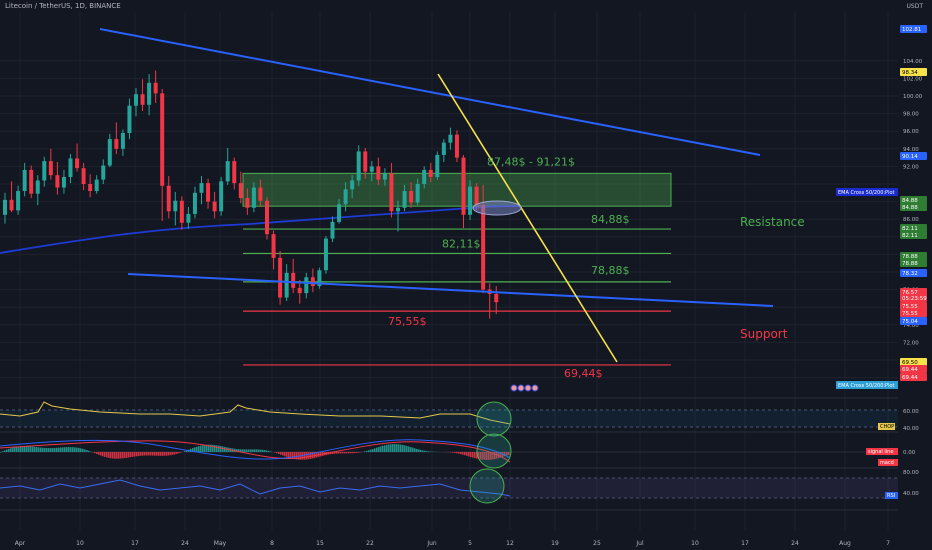 This screenshot has width=932, height=550. What do you see at coordinates (497, 208) in the screenshot?
I see `ema-cross-highlight` at bounding box center [497, 208].